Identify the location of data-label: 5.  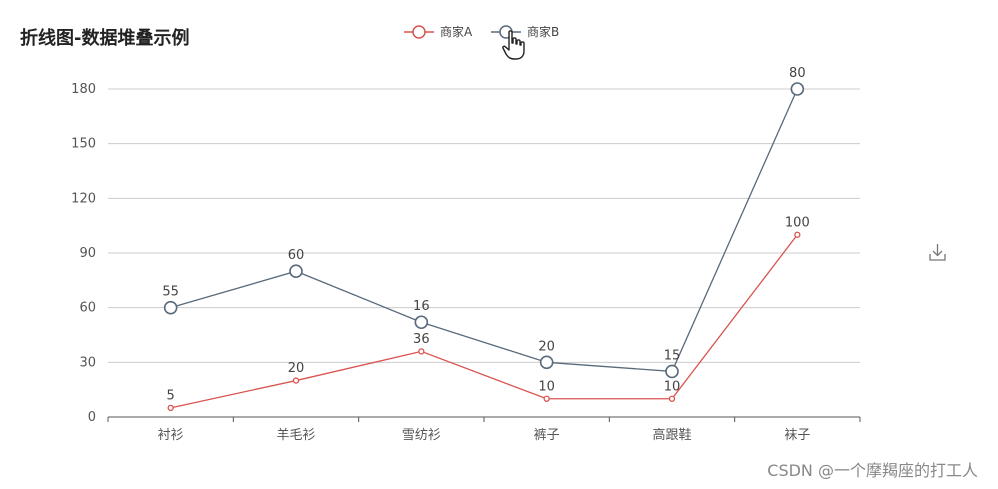
(171, 395).